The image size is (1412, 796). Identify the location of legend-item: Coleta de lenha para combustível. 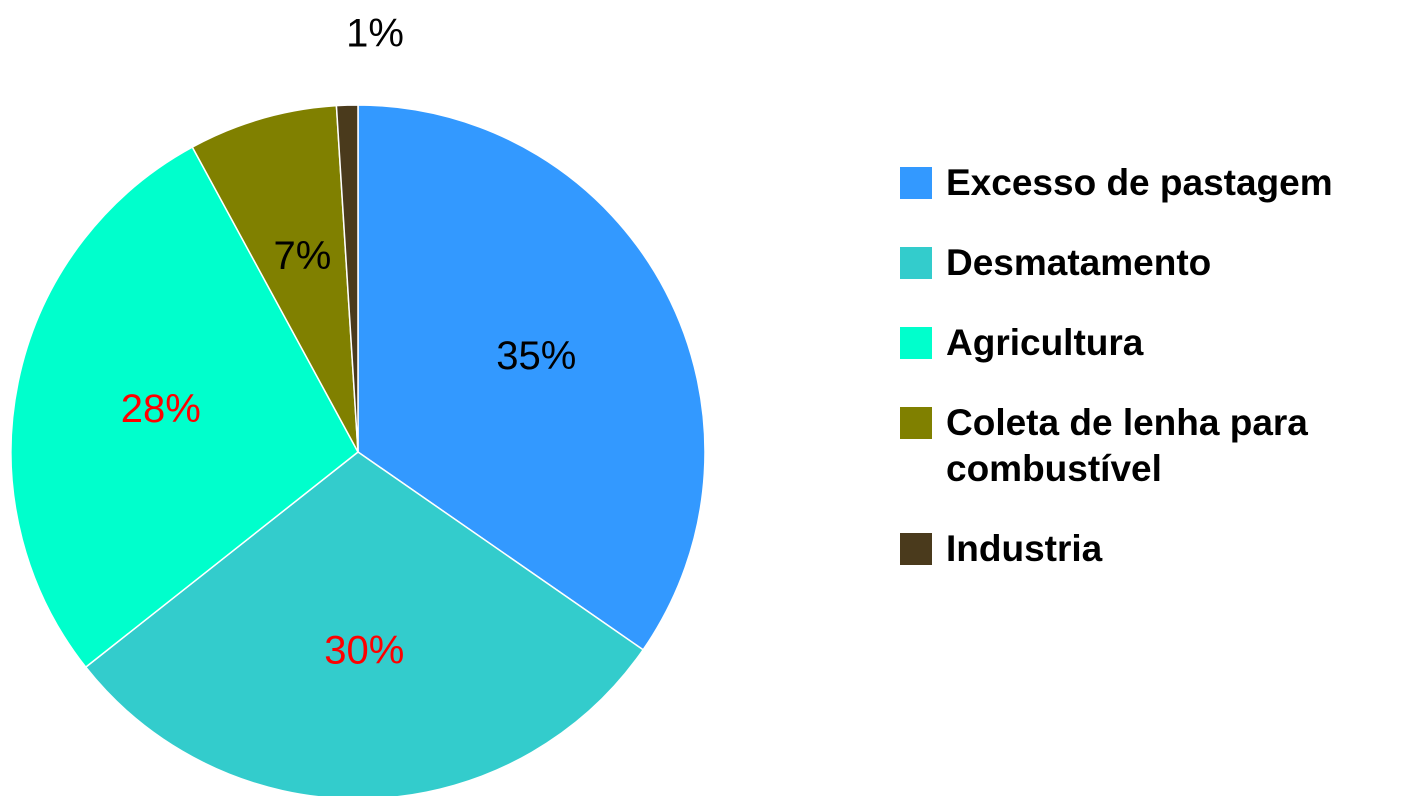
(1150, 446).